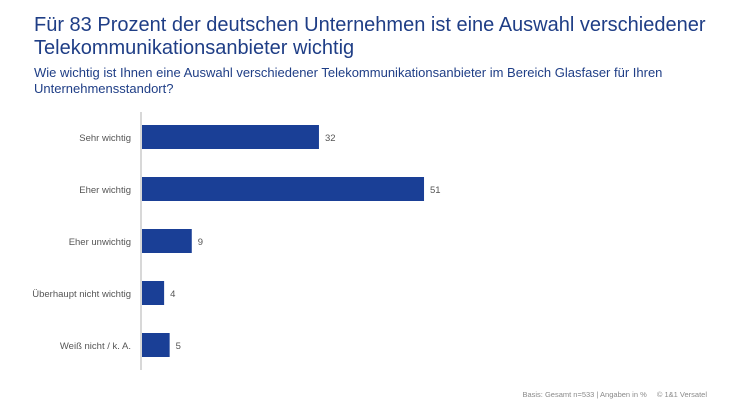 This screenshot has height=412, width=733. I want to click on category-label: Eher wichtig, so click(105, 190).